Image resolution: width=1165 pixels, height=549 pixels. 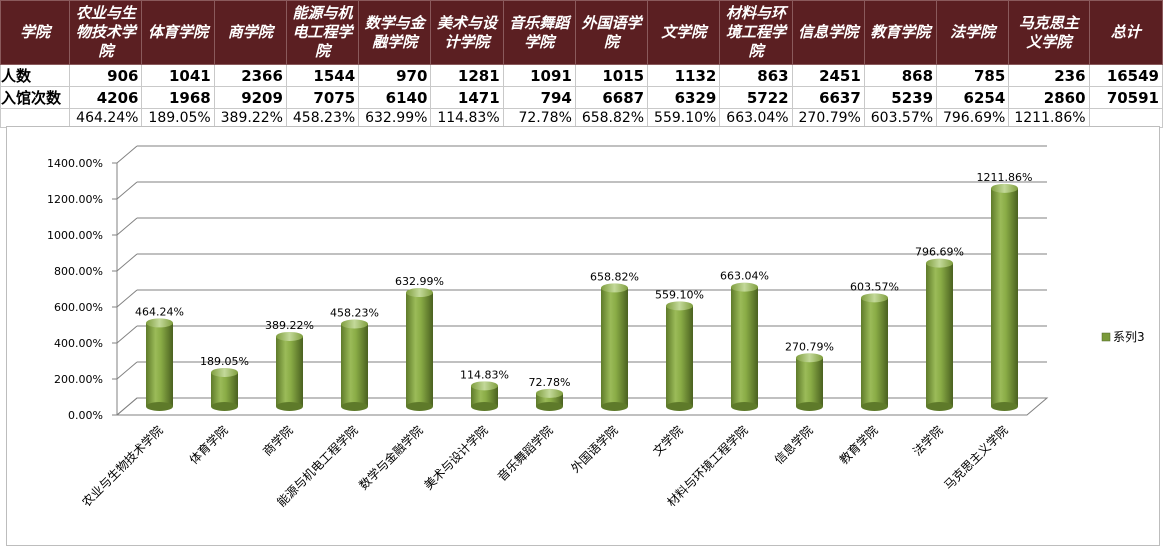 What do you see at coordinates (250, 118) in the screenshot?
I see `table-cell: 389.22%` at bounding box center [250, 118].